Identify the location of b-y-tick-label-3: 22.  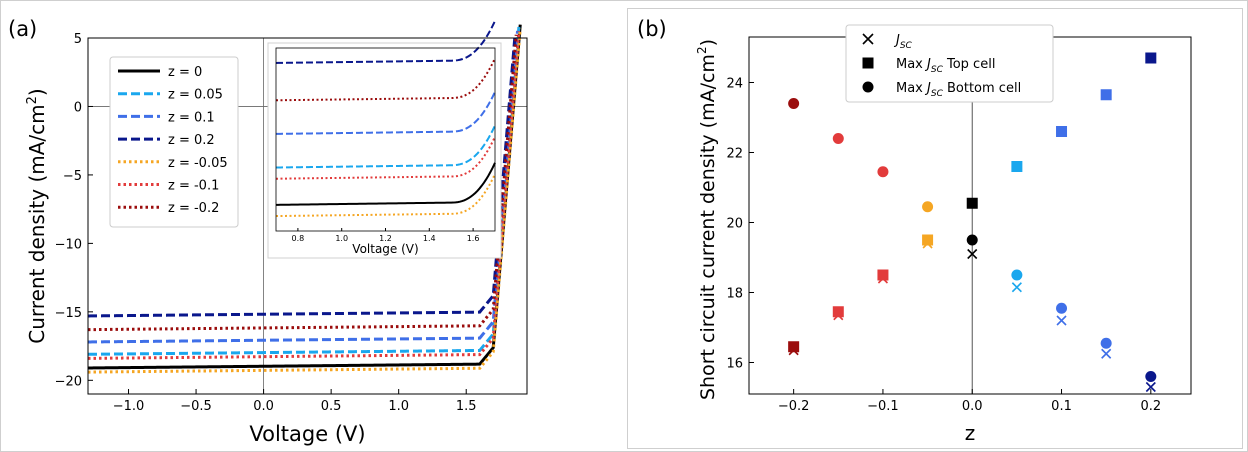
(734, 154).